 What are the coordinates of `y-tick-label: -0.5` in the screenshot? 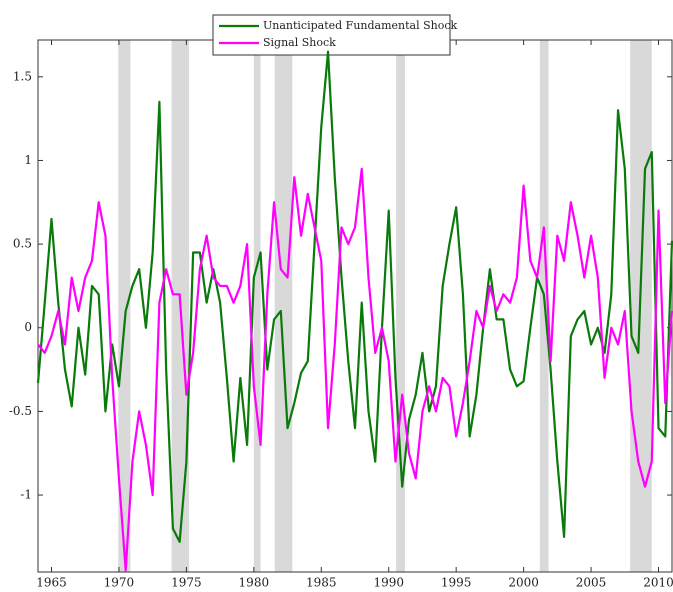 It's located at (20, 411).